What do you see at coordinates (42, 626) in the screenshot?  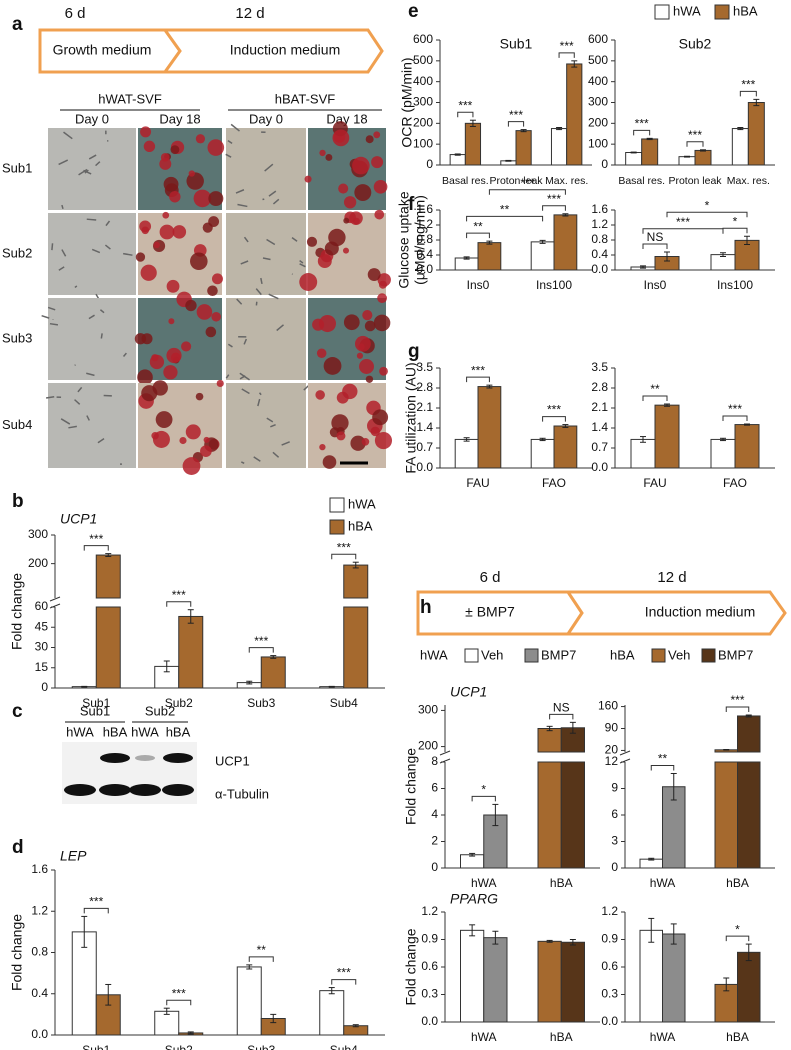 I see `y-tick-label: 45` at bounding box center [42, 626].